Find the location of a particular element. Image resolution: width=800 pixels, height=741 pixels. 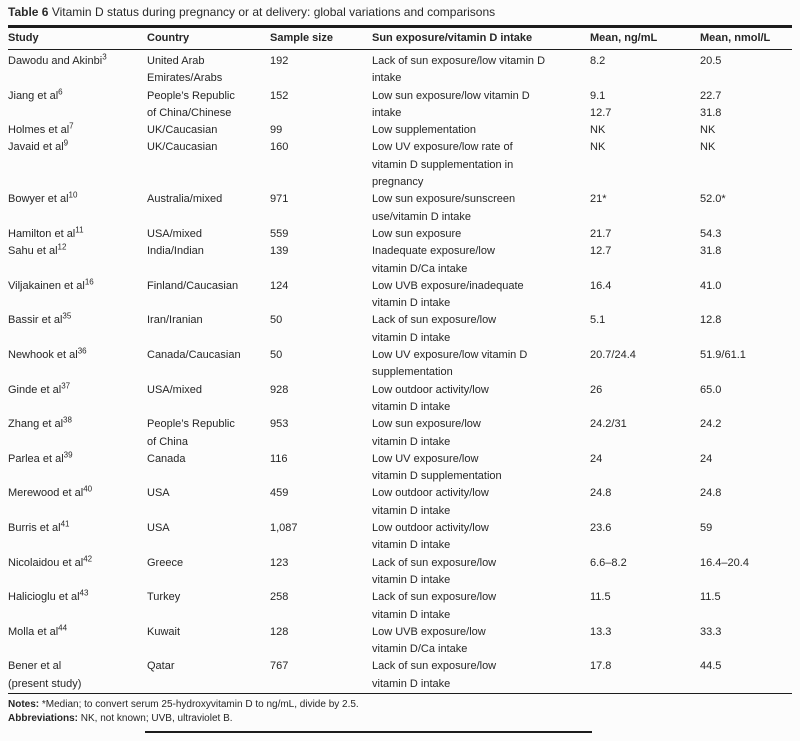

study-cell: Merewood et al40 is located at coordinates (77, 502).